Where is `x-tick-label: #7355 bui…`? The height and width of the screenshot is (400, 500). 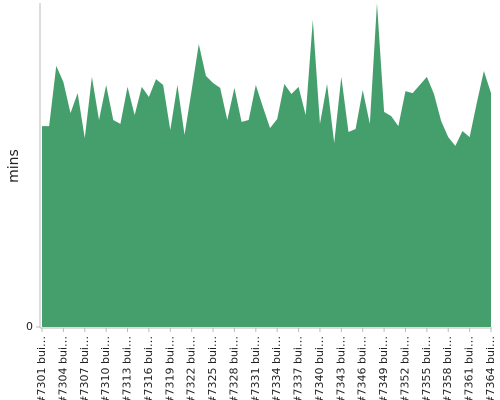
x-tick-label: #7355 bui… is located at coordinates (426, 368).